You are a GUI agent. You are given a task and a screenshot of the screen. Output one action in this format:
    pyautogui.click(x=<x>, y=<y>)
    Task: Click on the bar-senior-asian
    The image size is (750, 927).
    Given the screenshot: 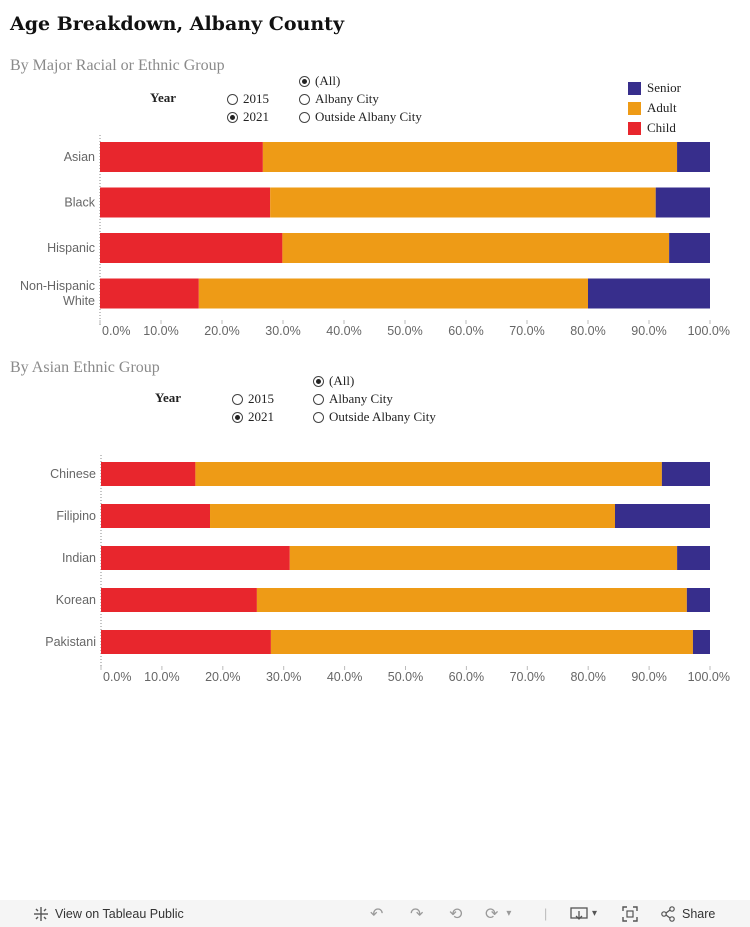 What is the action you would take?
    pyautogui.click(x=693, y=157)
    